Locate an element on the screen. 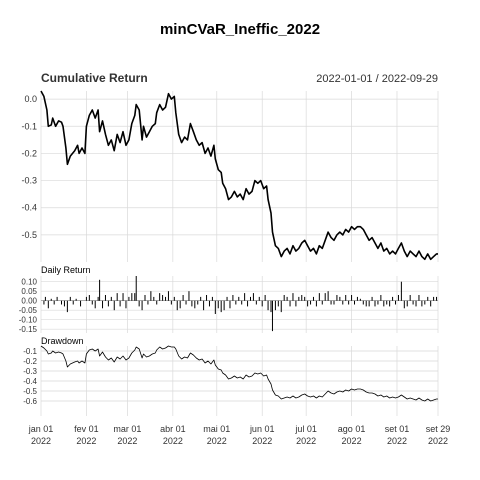 This screenshot has height=480, width=480. drawdown-panel: -0.1-0.2-0.3-0.4-0.5-0.6 is located at coordinates (231, 375).